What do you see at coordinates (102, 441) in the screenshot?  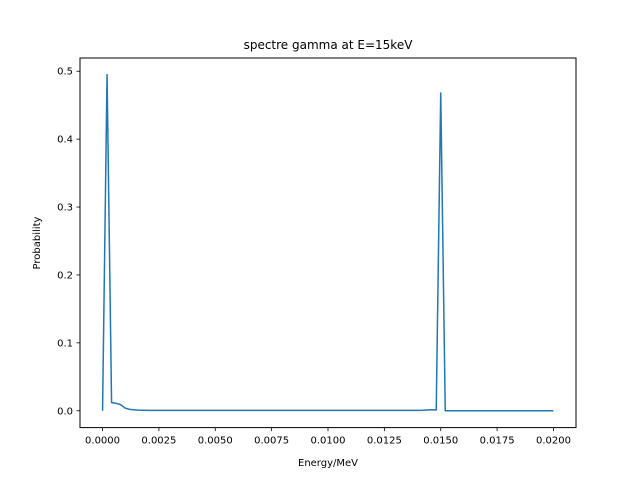 I see `x-tick-label: 0.0000` at bounding box center [102, 441].